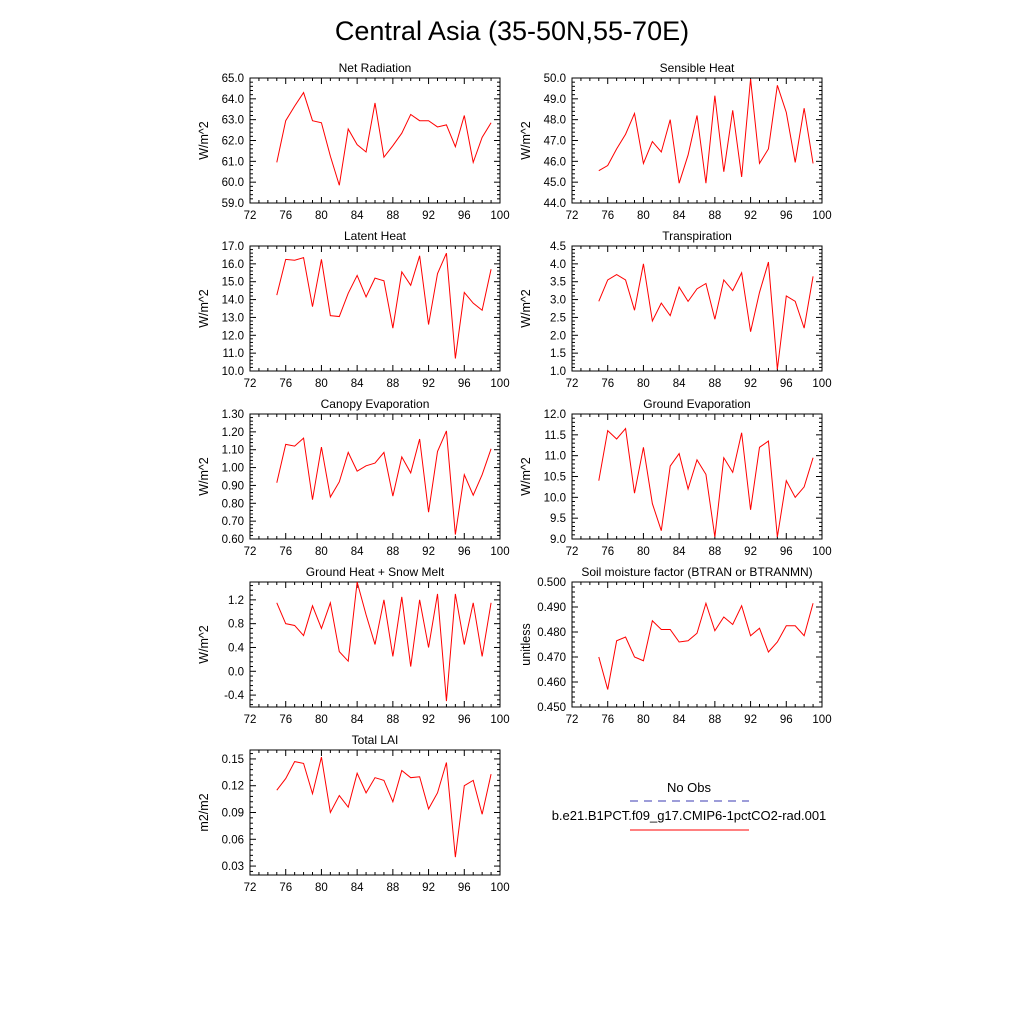  What do you see at coordinates (233, 433) in the screenshot?
I see `y-tick-label: 1.20` at bounding box center [233, 433].